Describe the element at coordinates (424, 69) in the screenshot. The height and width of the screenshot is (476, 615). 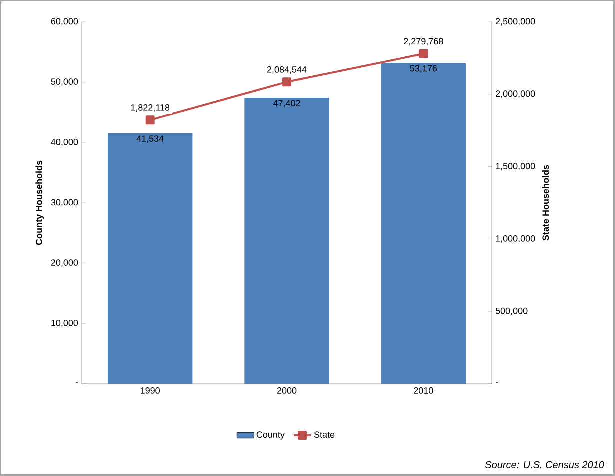
I see `data-label: 53,176` at that location.